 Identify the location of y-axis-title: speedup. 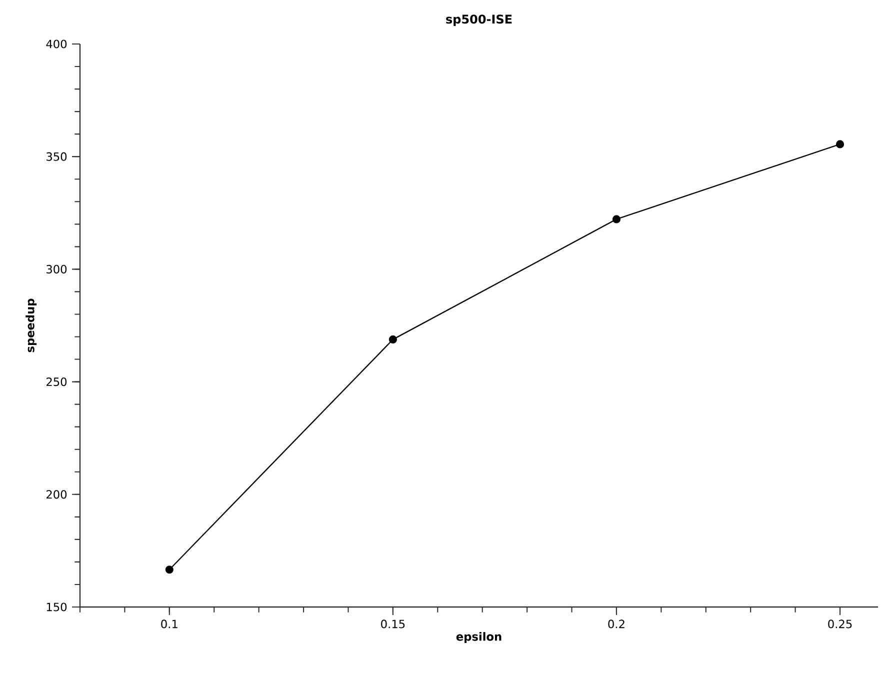
(31, 325).